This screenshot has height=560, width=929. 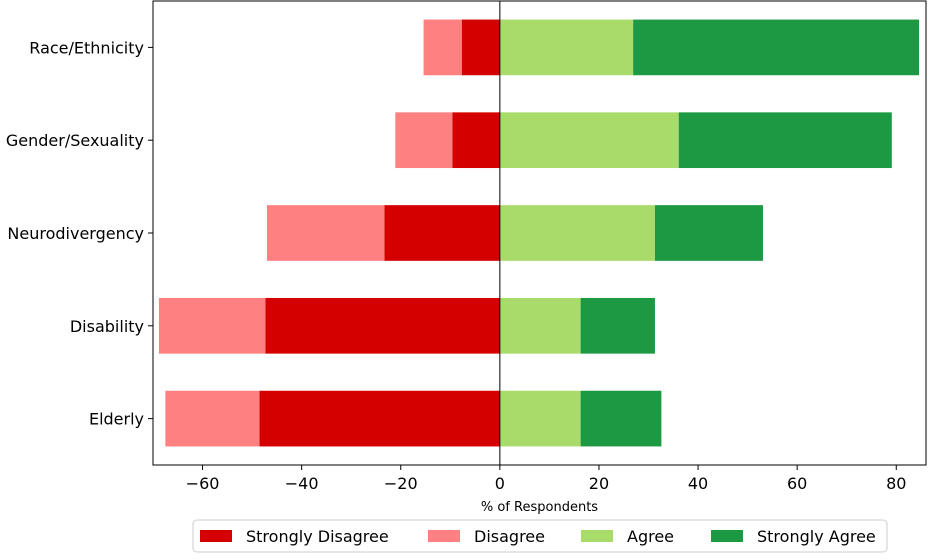 I want to click on bar-elderly-strongly-agree, so click(x=621, y=418).